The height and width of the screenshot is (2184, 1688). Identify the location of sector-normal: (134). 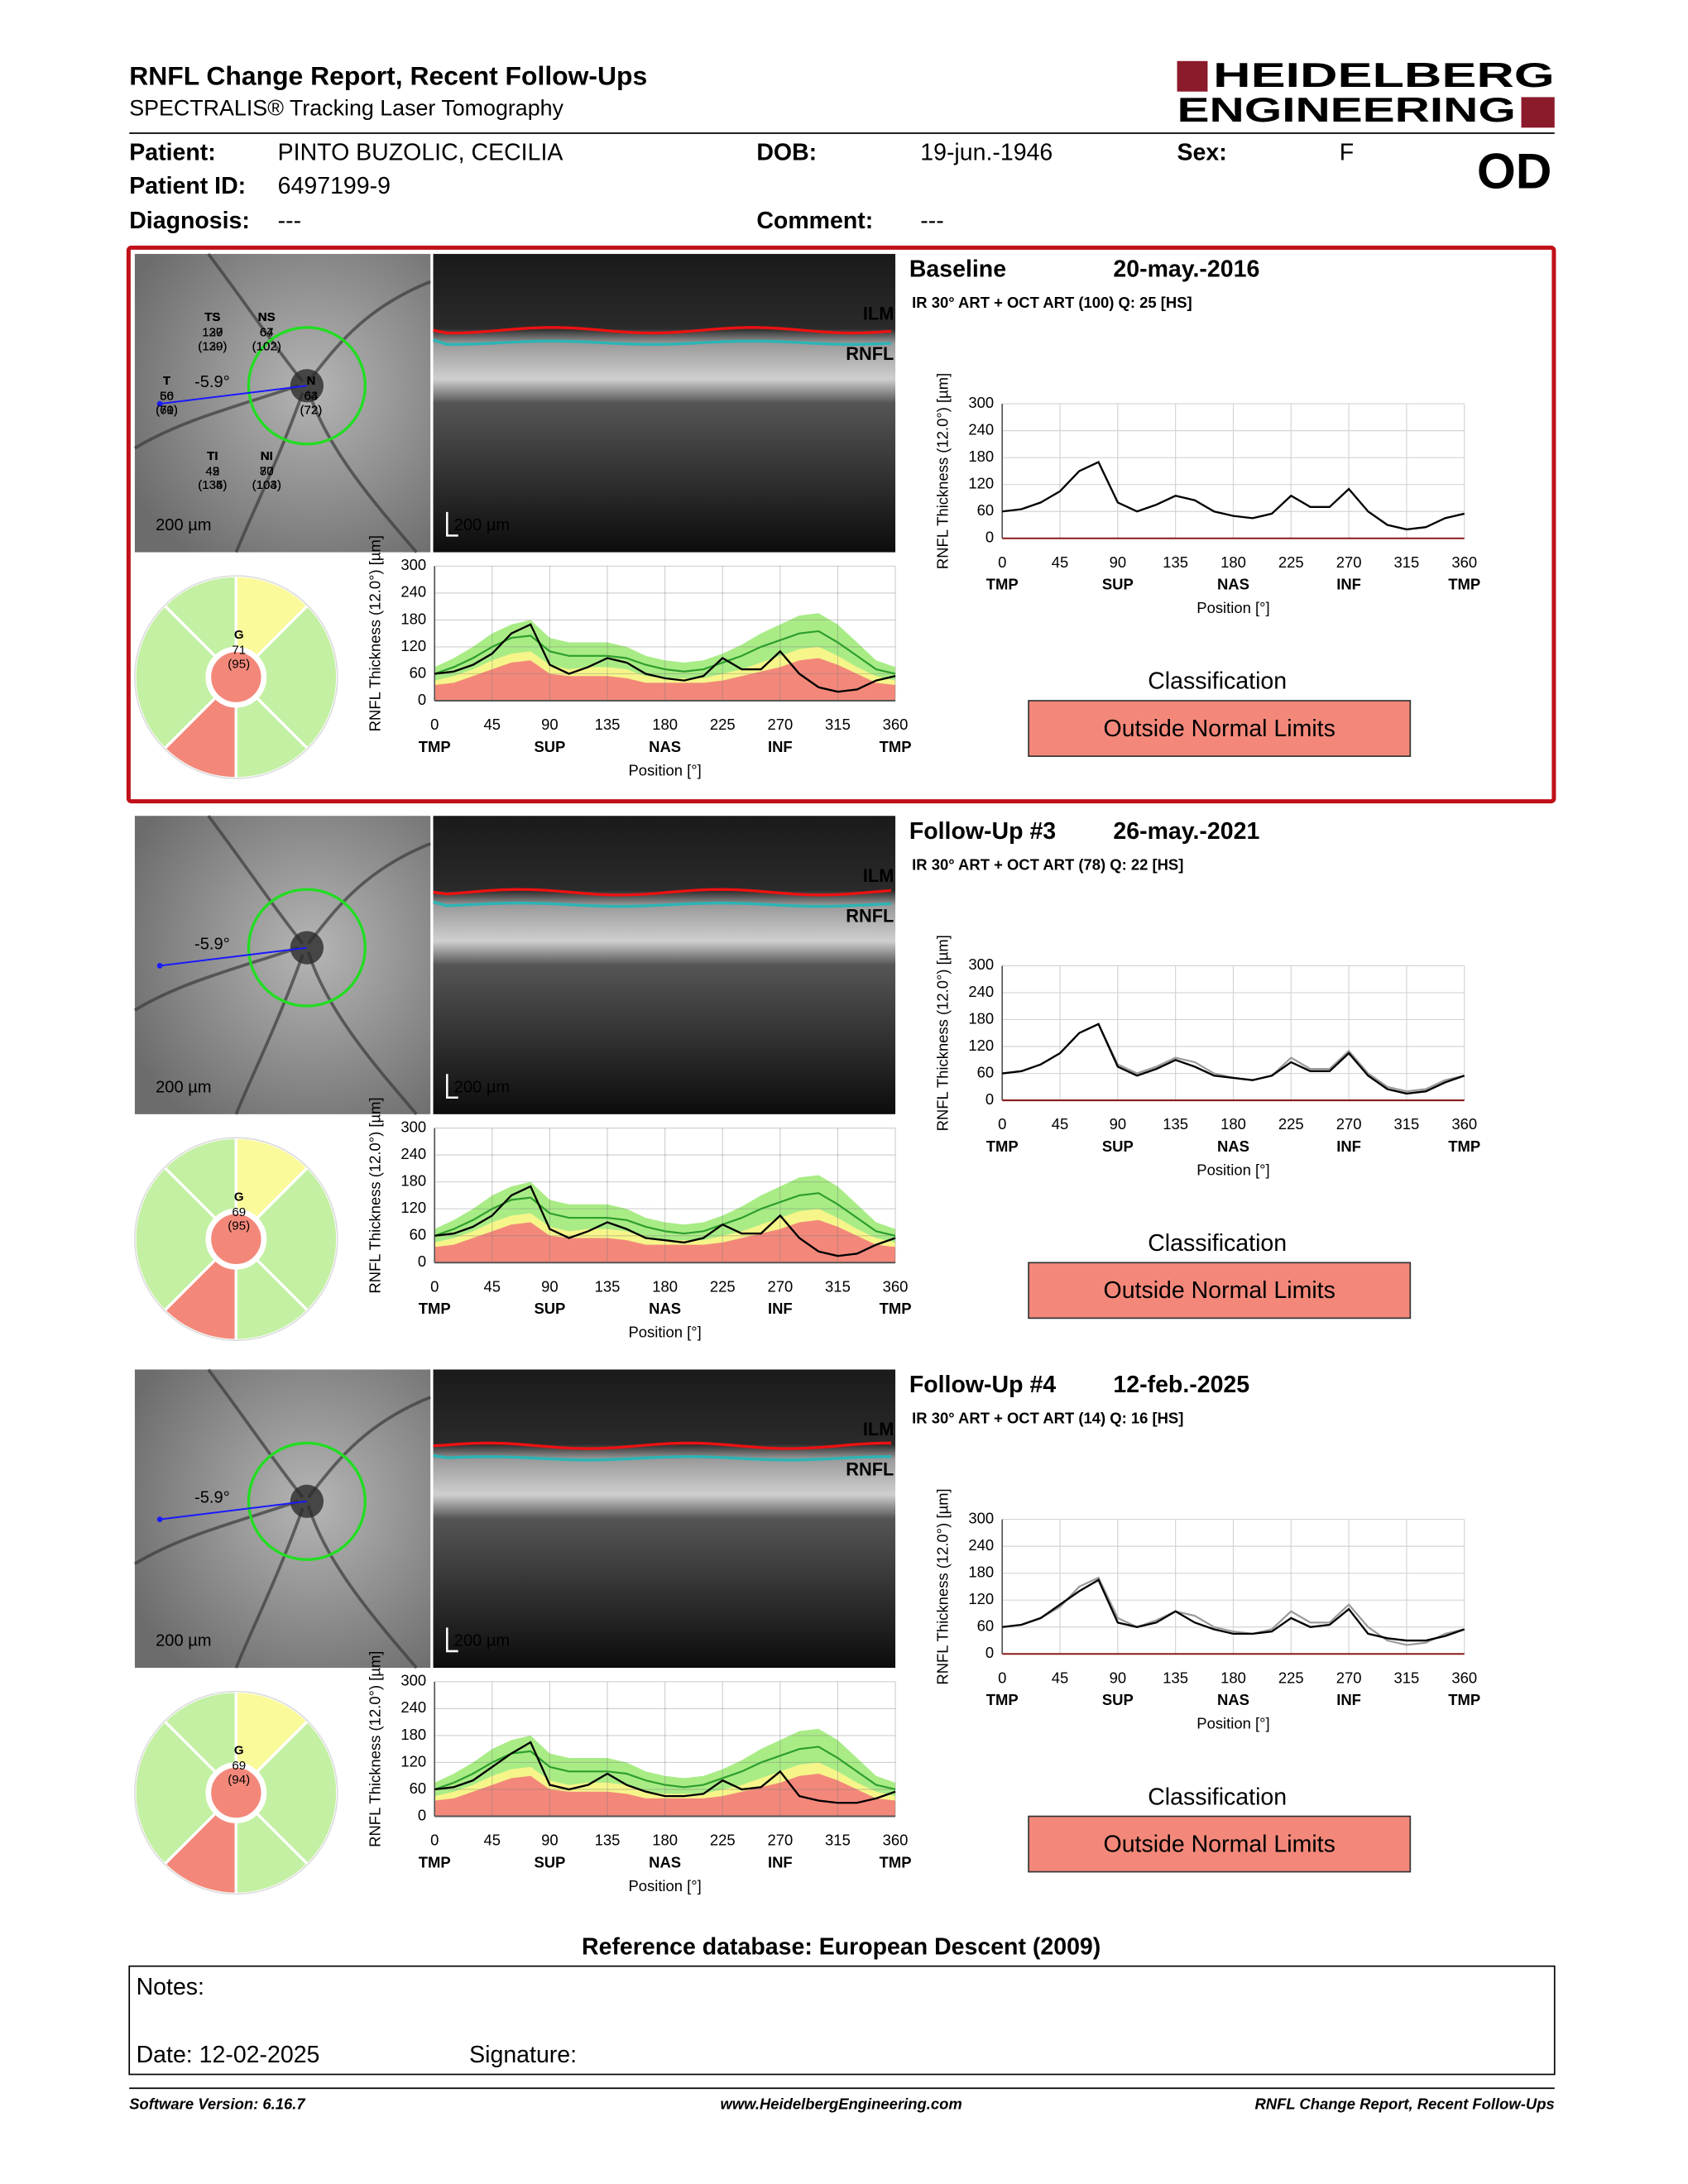
(212, 485).